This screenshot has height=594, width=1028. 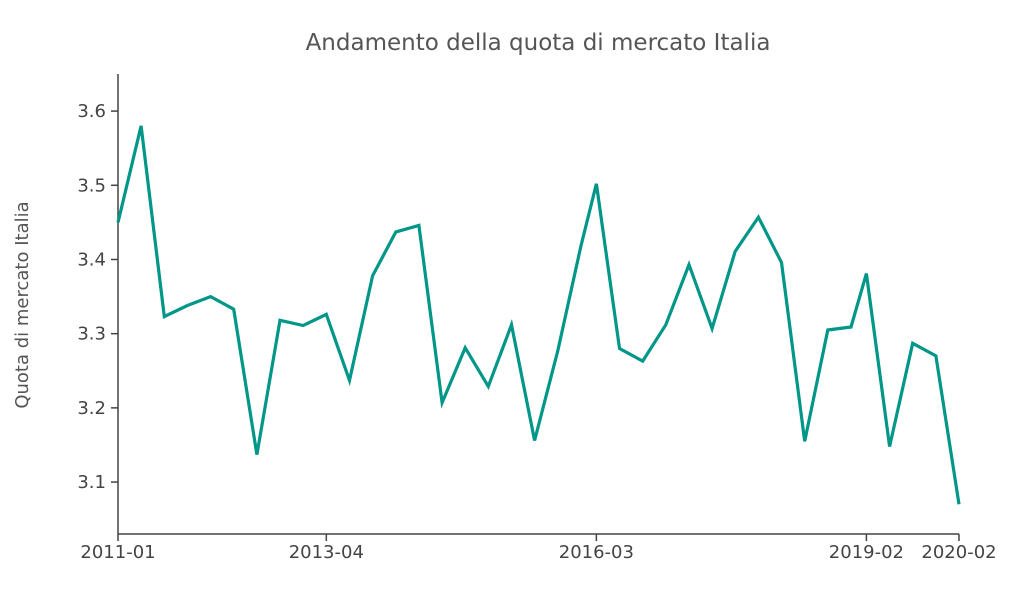 I want to click on x-axis-ticks: 2011-01 2013-04 2016-03 2019-02 2020-02, so click(x=538, y=548).